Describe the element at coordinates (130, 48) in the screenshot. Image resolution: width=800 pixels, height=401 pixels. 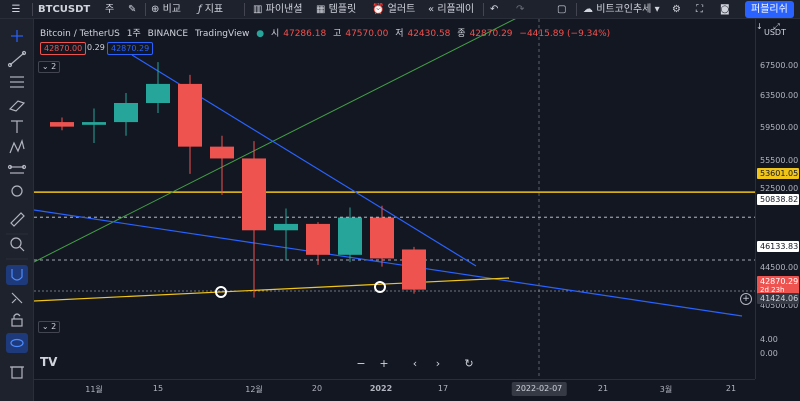
I see `buy-price-box: 42870.29` at that location.